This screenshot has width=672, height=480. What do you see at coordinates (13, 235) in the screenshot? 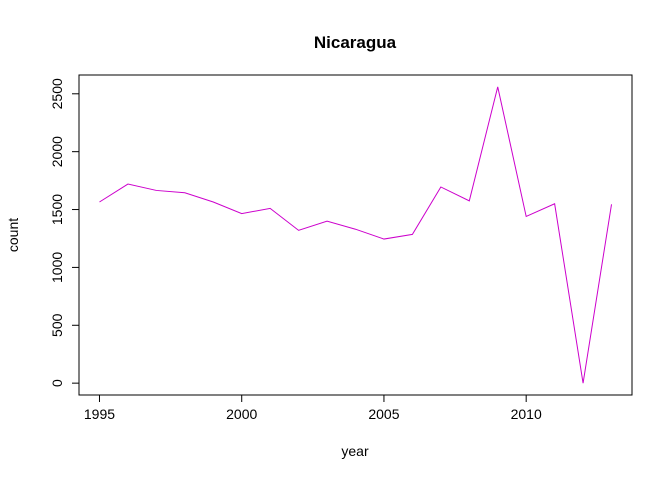
I see `y-axis-label: count` at bounding box center [13, 235].